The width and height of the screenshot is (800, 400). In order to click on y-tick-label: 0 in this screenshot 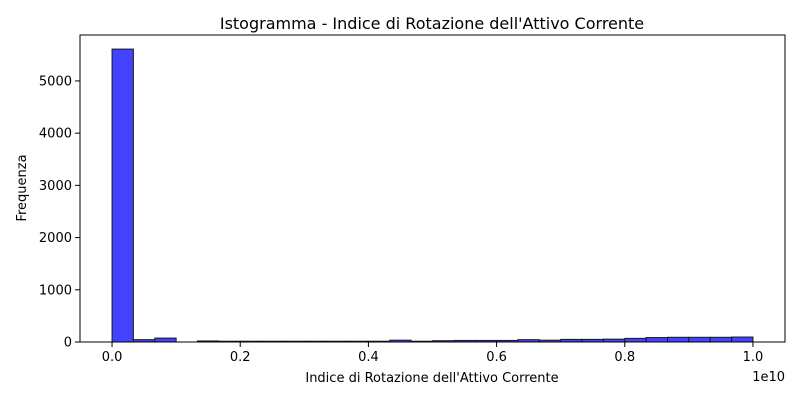, I will do `click(68, 343)`.